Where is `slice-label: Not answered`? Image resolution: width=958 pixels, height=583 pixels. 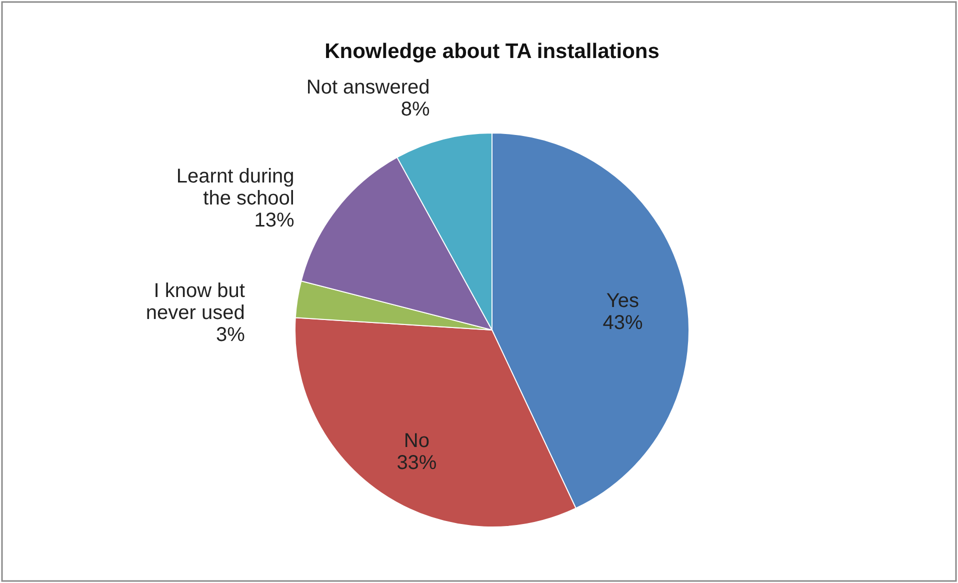
slice-label: Not answered is located at coordinates (368, 87).